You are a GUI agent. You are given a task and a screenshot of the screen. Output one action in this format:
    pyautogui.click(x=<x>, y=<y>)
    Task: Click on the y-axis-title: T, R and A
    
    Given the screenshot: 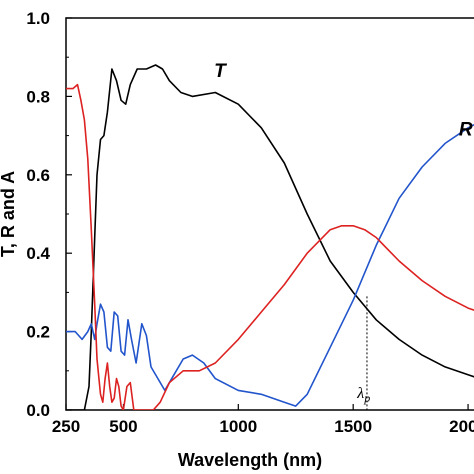 What is the action you would take?
    pyautogui.click(x=9, y=214)
    